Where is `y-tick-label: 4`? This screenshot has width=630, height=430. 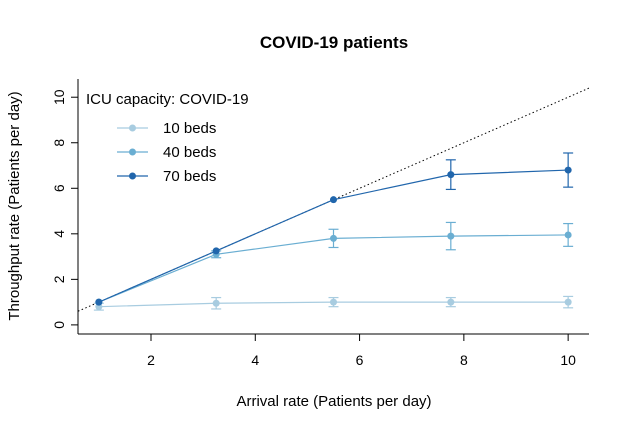
y-tick-label: 4 is located at coordinates (59, 234).